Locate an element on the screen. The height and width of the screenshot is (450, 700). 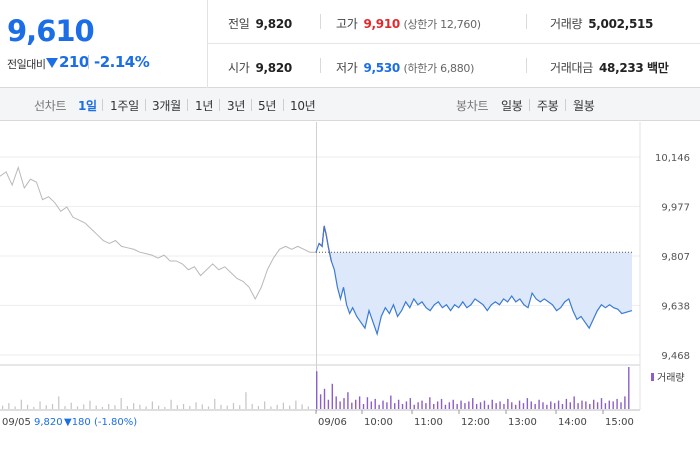
x-axis: 09/06 10:00 11:00 12:00 13:00 14:00 15:00 is located at coordinates (474, 419).